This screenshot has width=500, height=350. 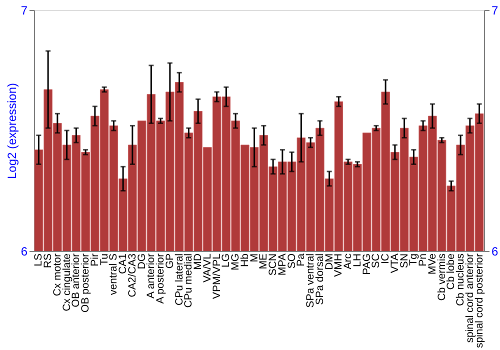 I want to click on x-tick-label: Cb lobe, so click(x=451, y=271).